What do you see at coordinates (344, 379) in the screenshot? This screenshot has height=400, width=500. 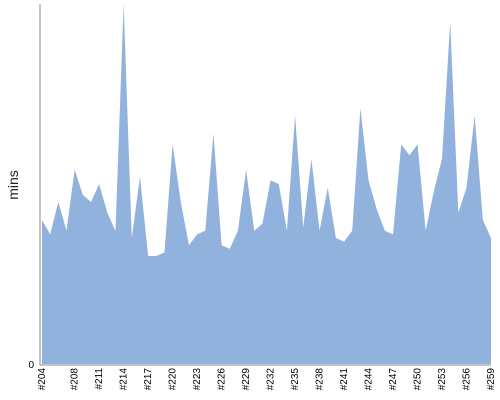 I see `x-tick-label: #241` at bounding box center [344, 379].